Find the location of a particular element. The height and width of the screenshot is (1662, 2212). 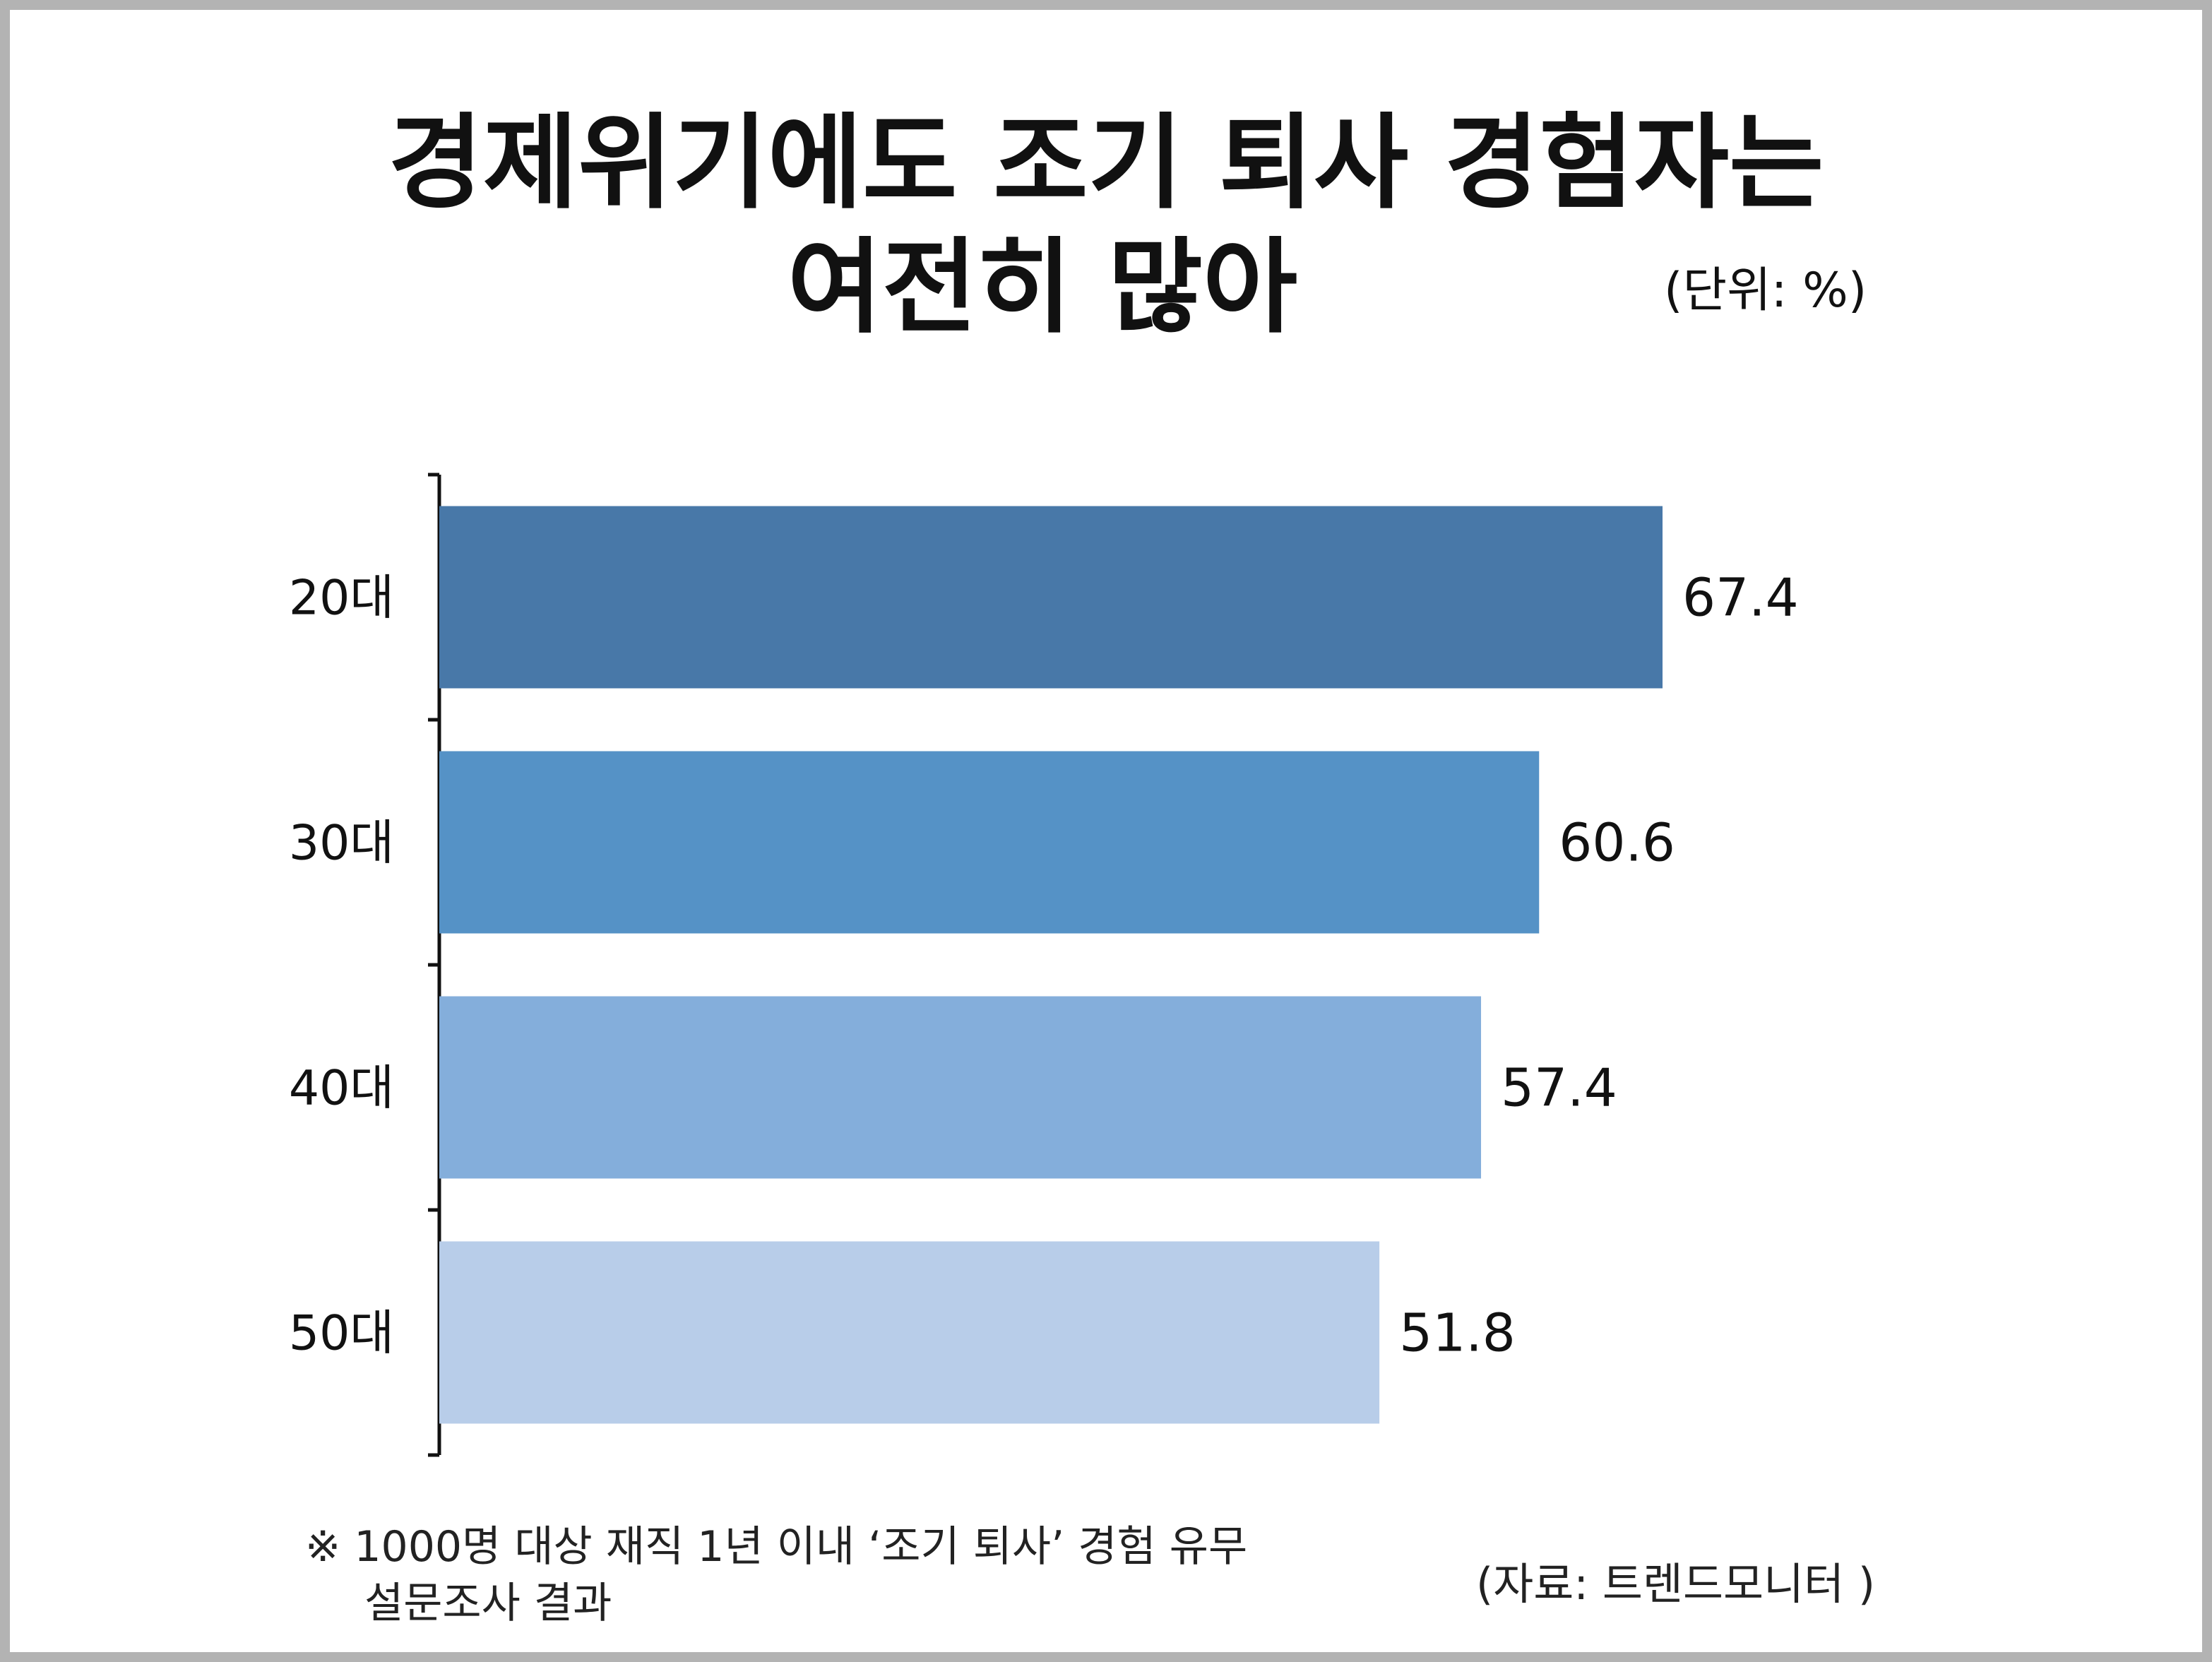

data-label-1: 67.4 is located at coordinates (1740, 598).